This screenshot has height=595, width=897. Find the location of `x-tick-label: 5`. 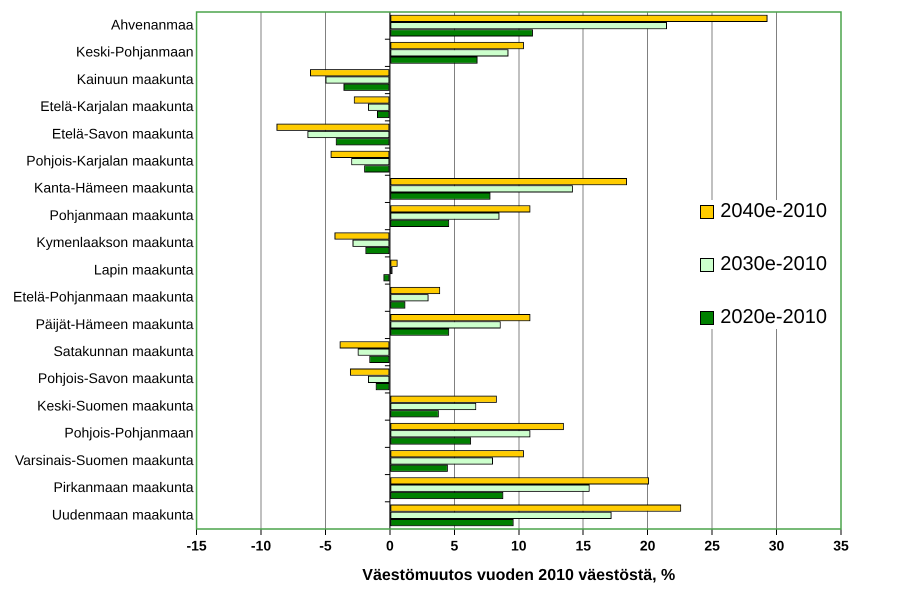

x-tick-label: 5 is located at coordinates (454, 545).